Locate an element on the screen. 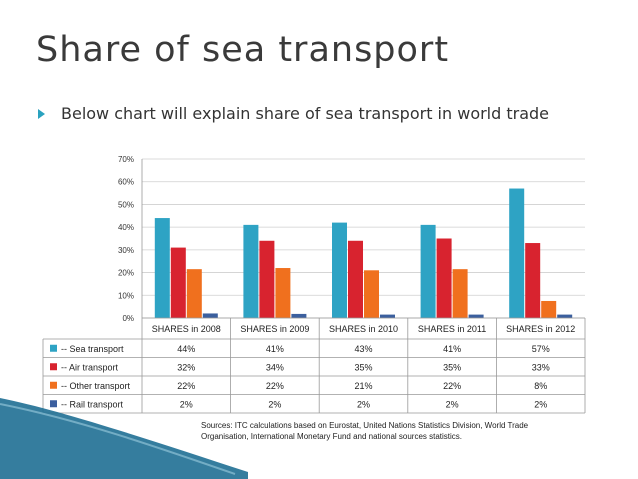 The image size is (638, 479). data-label: 32% is located at coordinates (186, 367).